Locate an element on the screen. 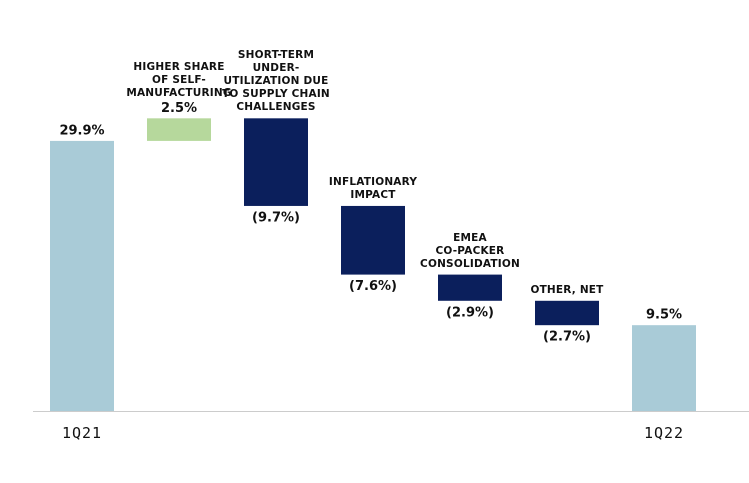  category-label: 1Q21 is located at coordinates (82, 433).